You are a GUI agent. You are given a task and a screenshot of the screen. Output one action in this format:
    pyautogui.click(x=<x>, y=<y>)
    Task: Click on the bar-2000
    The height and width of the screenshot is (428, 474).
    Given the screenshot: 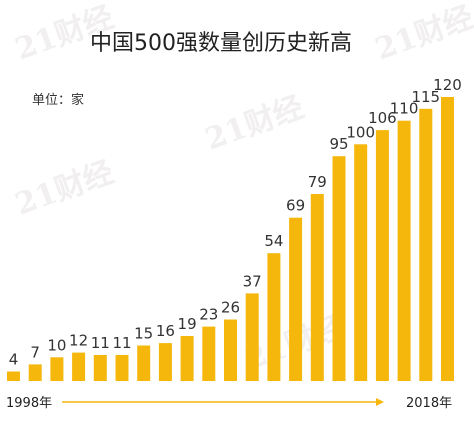 What is the action you would take?
    pyautogui.click(x=57, y=369)
    